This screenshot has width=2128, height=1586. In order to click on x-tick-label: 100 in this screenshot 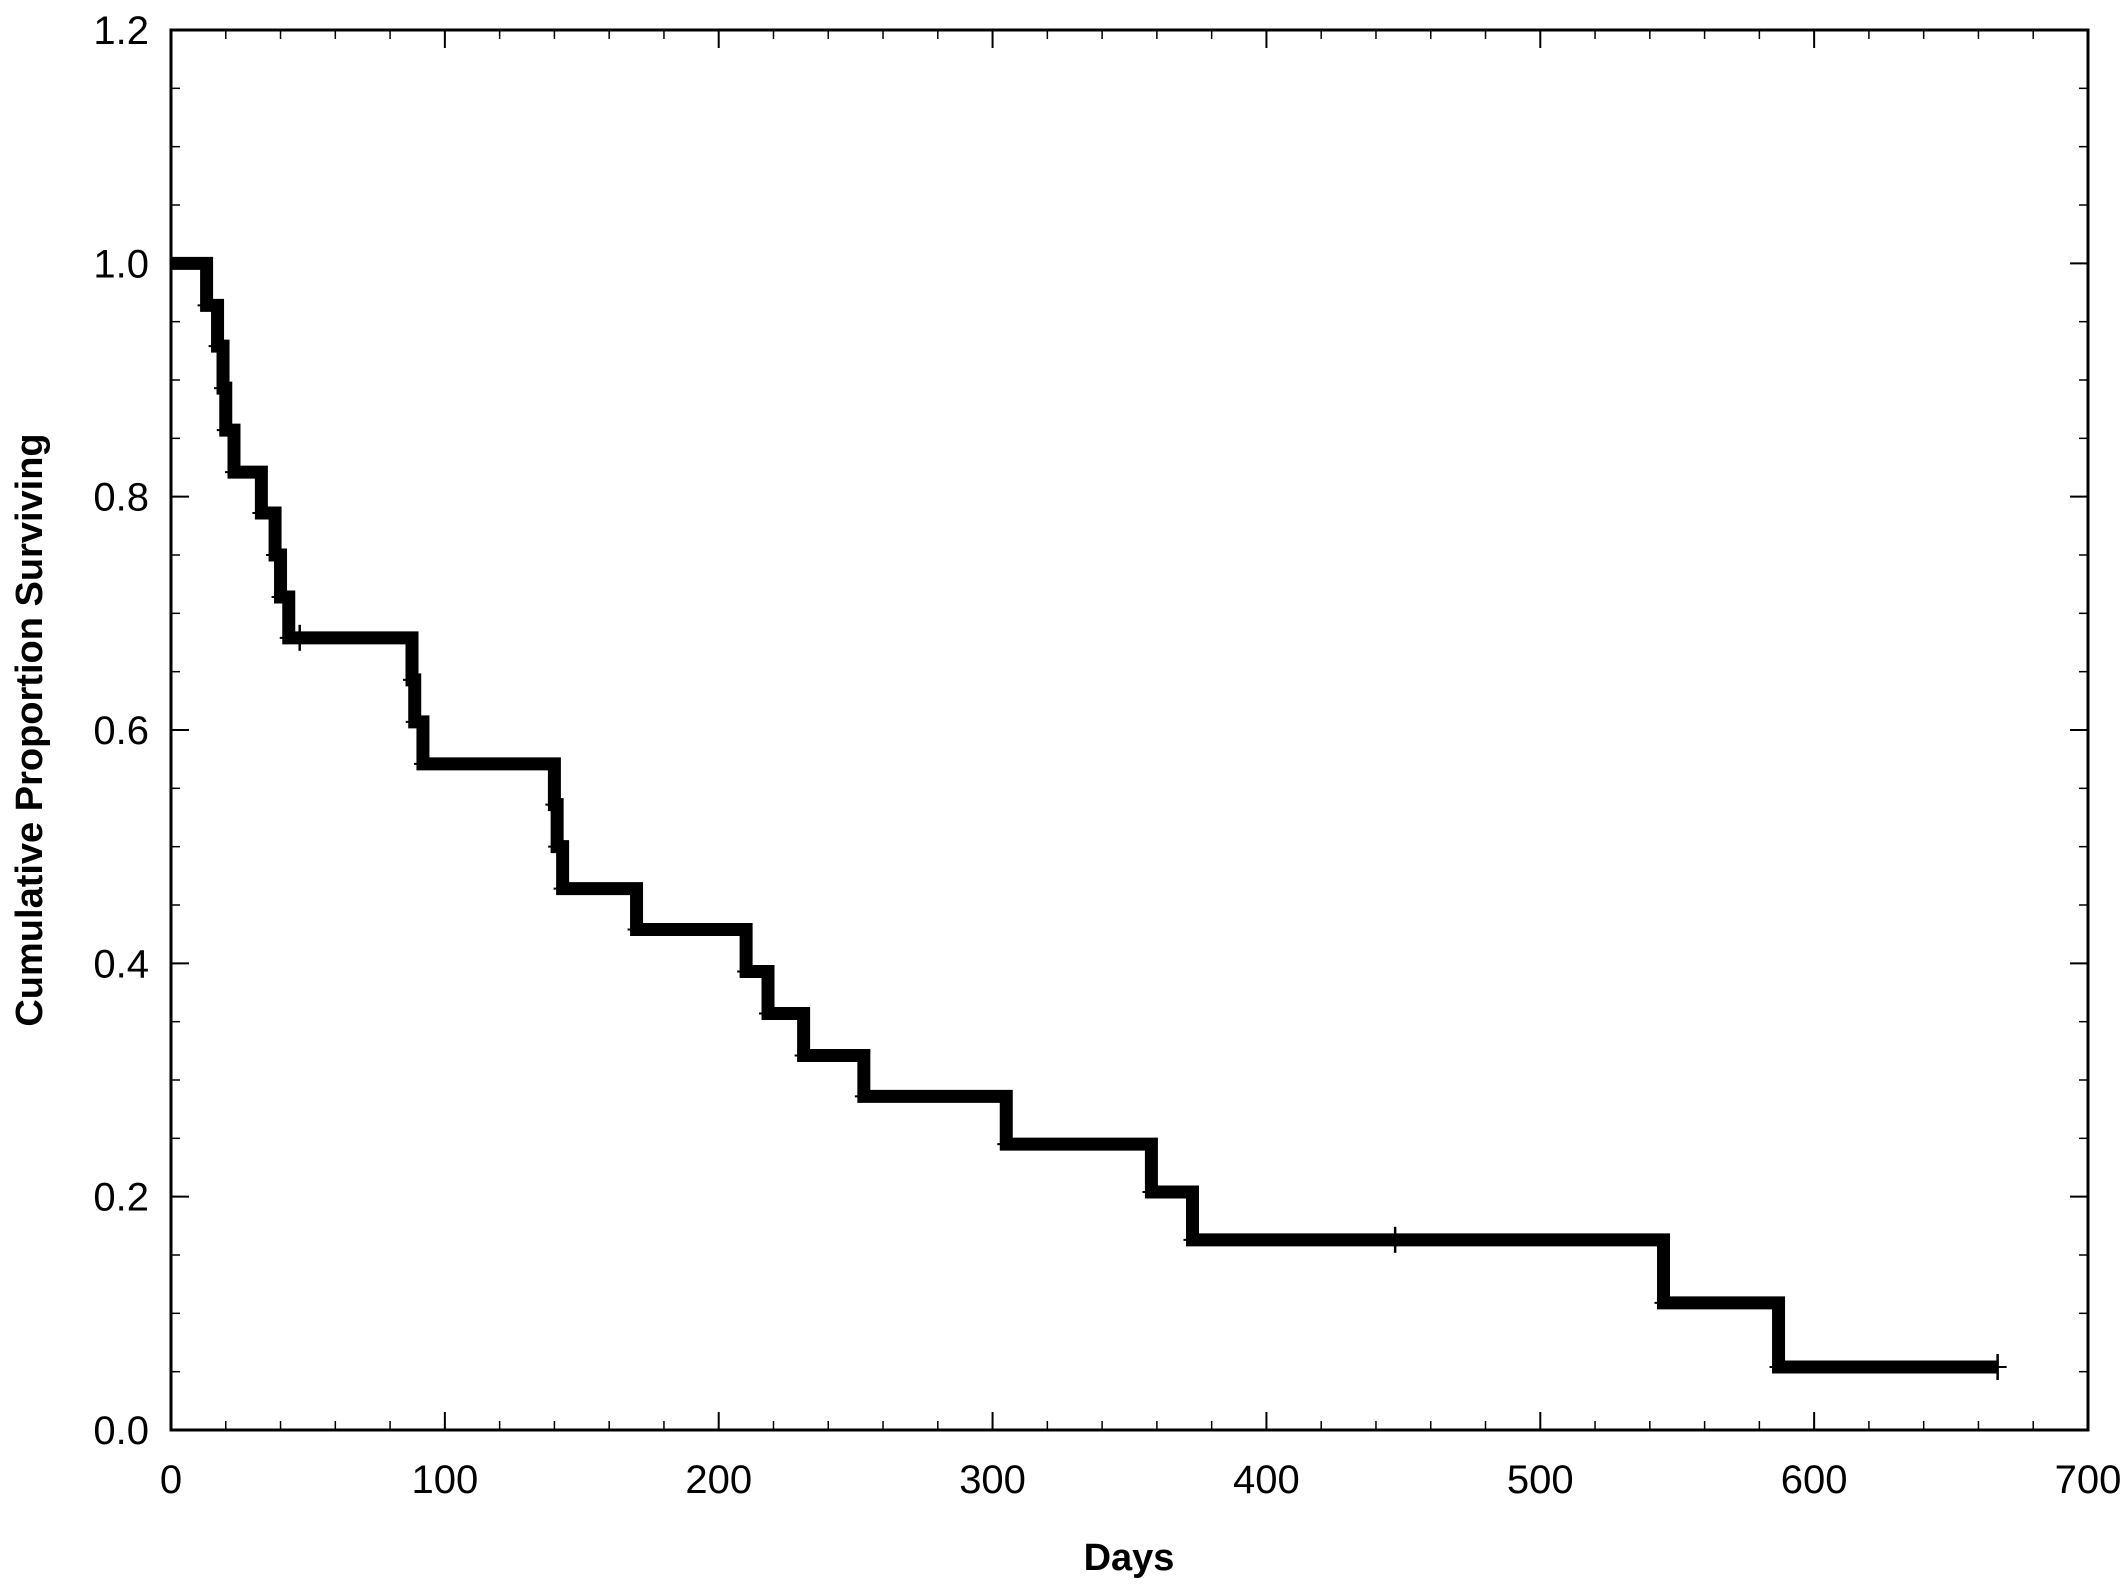, I will do `click(444, 1480)`.